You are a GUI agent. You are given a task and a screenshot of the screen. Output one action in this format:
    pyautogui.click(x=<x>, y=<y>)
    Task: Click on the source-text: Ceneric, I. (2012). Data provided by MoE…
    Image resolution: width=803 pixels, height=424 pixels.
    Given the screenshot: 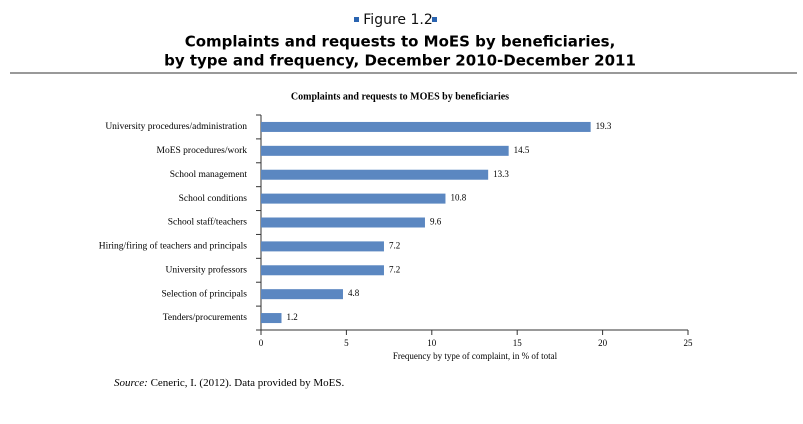 What is the action you would take?
    pyautogui.click(x=248, y=383)
    